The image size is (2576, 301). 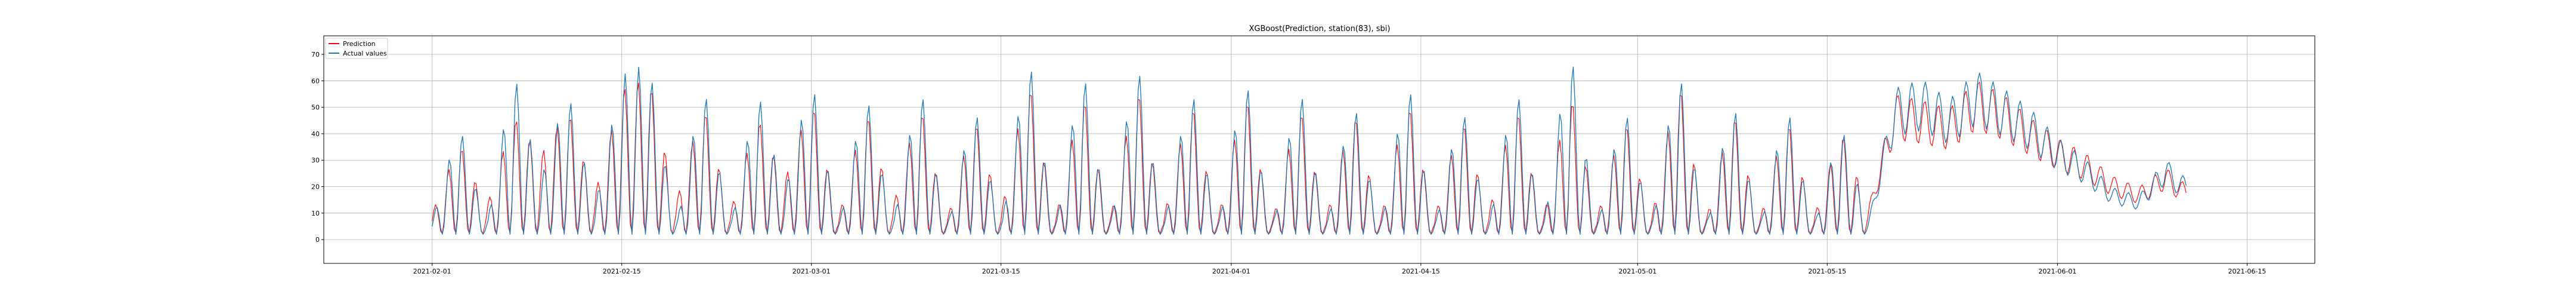 I want to click on y-tick-label: 70, so click(x=316, y=55).